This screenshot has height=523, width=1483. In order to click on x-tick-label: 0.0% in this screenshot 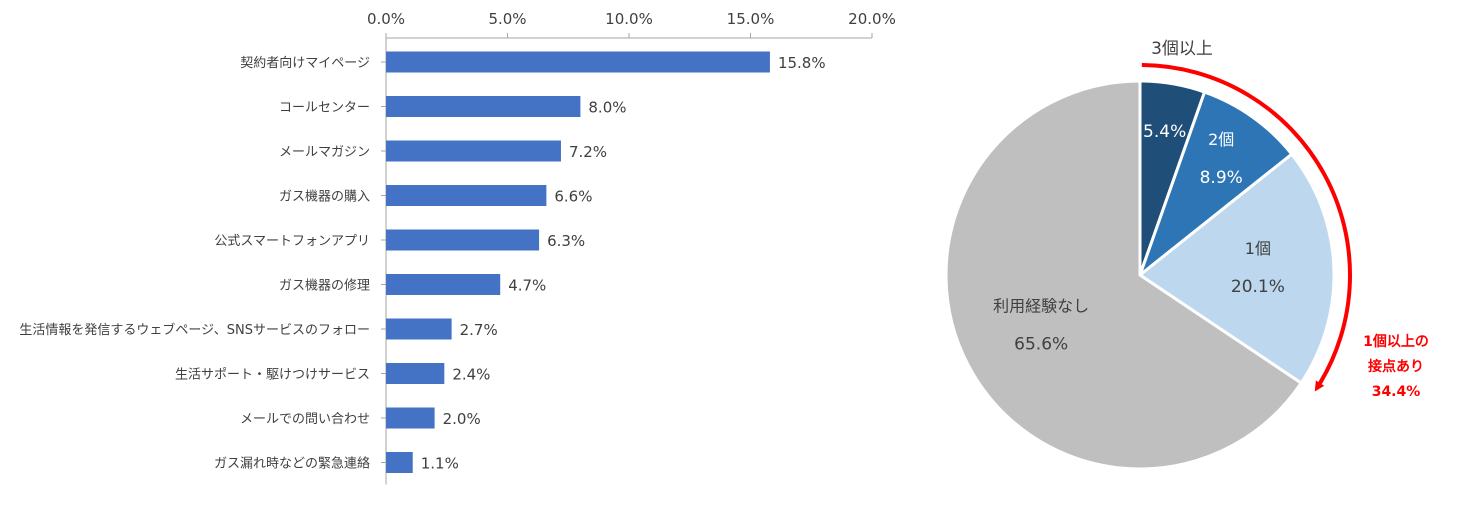, I will do `click(386, 19)`.